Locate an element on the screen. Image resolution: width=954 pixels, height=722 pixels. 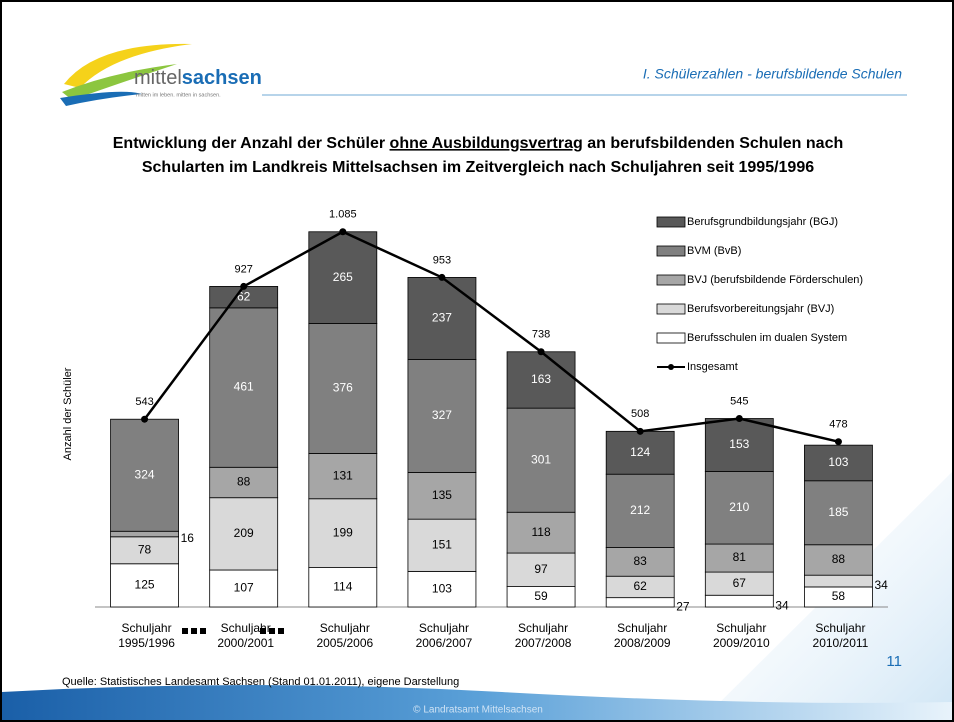
legend-label: Berufsschulen im dualen System is located at coordinates (767, 338).